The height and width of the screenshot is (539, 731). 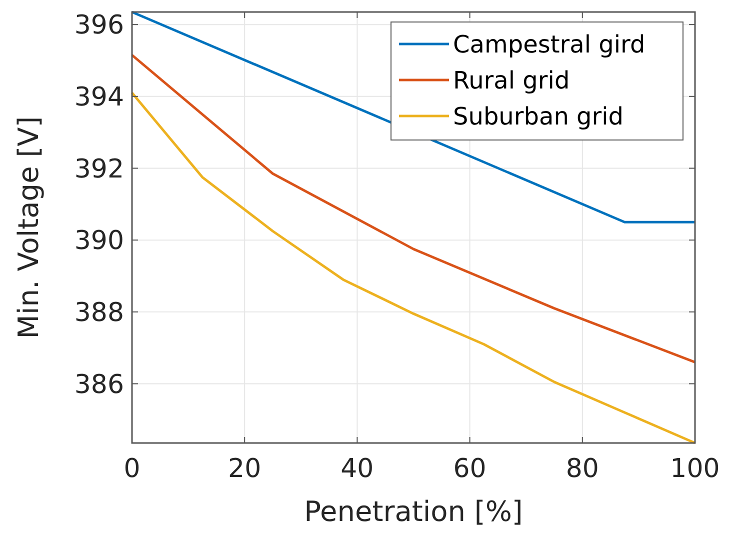 I want to click on x-tick-label: 60, so click(x=469, y=469).